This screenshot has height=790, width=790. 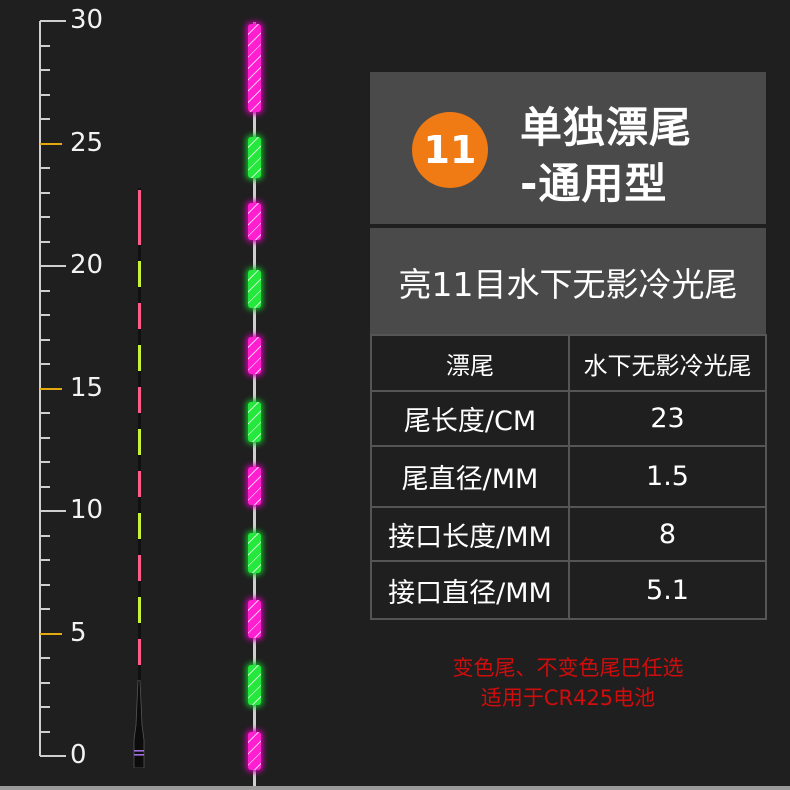 What do you see at coordinates (87, 387) in the screenshot?
I see `tick-label: 15` at bounding box center [87, 387].